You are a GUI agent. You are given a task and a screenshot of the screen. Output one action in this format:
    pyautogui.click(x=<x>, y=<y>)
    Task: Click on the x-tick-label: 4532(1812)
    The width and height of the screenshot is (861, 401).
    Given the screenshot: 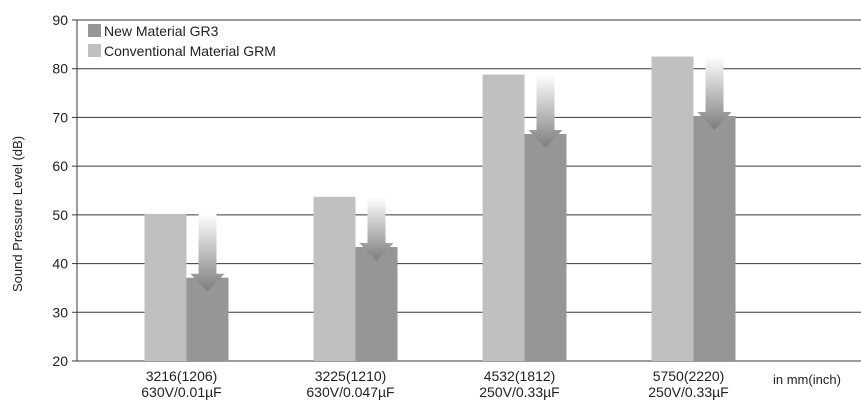 What is the action you would take?
    pyautogui.click(x=520, y=376)
    